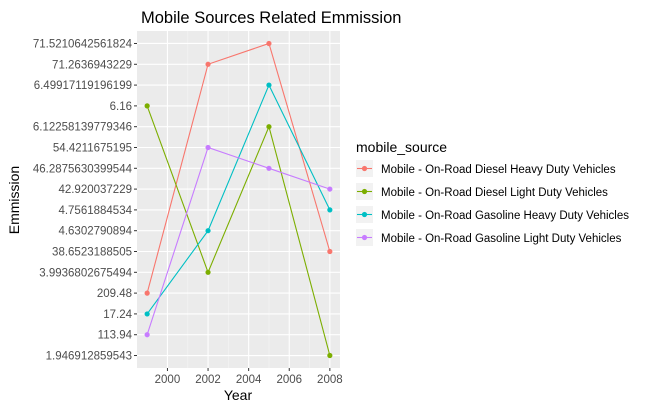 The height and width of the screenshot is (407, 659). Describe the element at coordinates (249, 380) in the screenshot. I see `x-tick-label: 2004` at that location.